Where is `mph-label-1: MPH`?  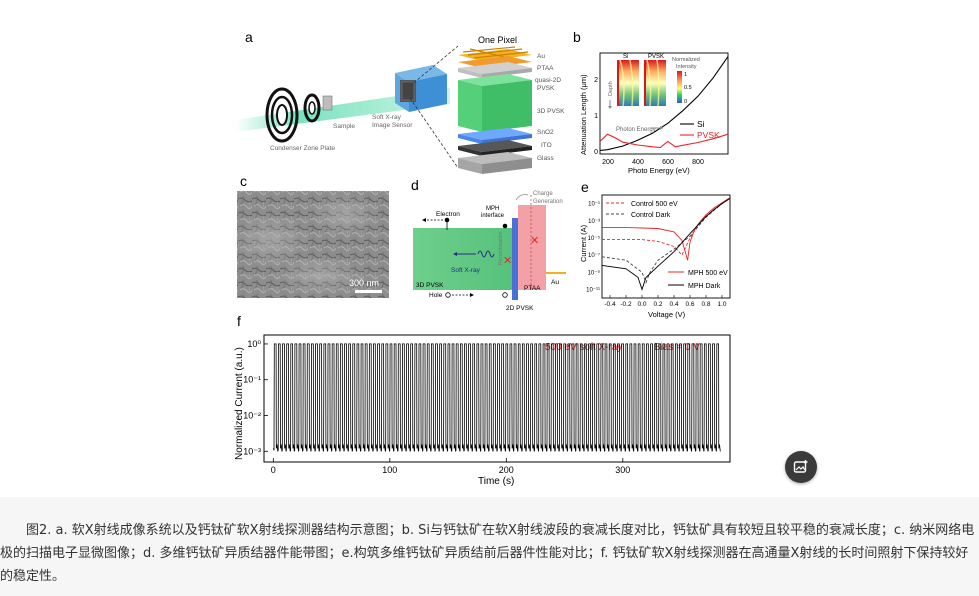 mph-label-1: MPH is located at coordinates (492, 209).